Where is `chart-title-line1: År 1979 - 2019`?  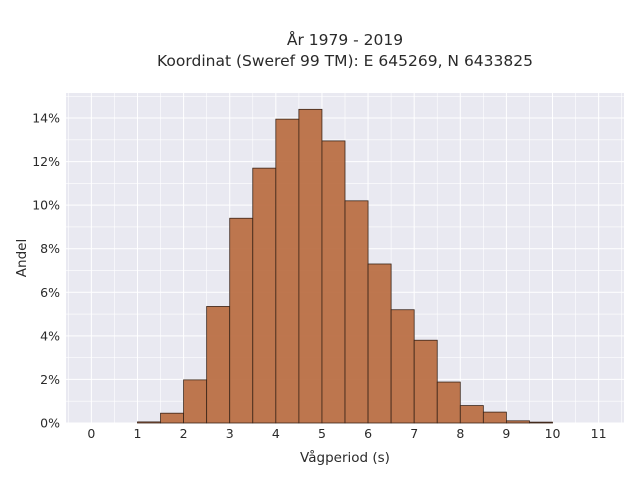
chart-title-line1: År 1979 - 2019 is located at coordinates (345, 39).